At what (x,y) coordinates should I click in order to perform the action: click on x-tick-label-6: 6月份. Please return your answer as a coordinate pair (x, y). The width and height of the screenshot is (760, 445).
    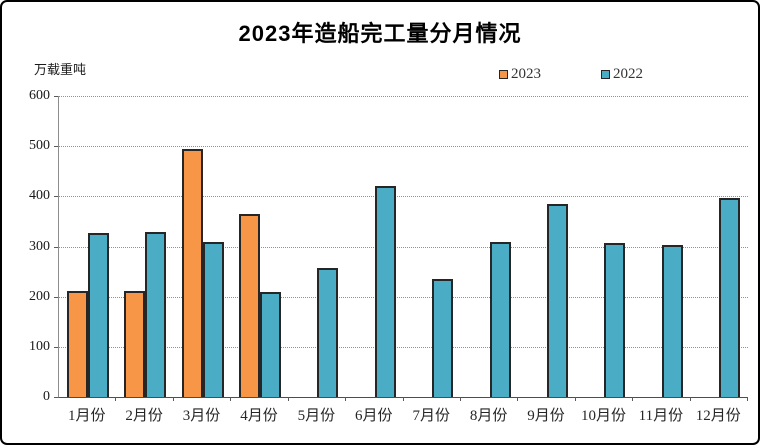
    Looking at the image, I should click on (374, 416).